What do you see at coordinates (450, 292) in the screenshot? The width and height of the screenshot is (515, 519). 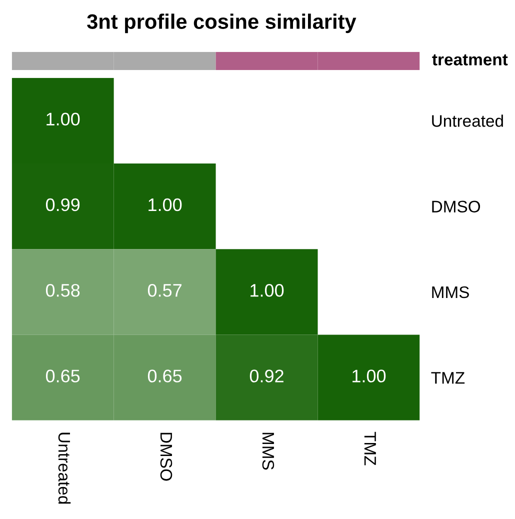 I see `y-tick-label: MMS` at bounding box center [450, 292].